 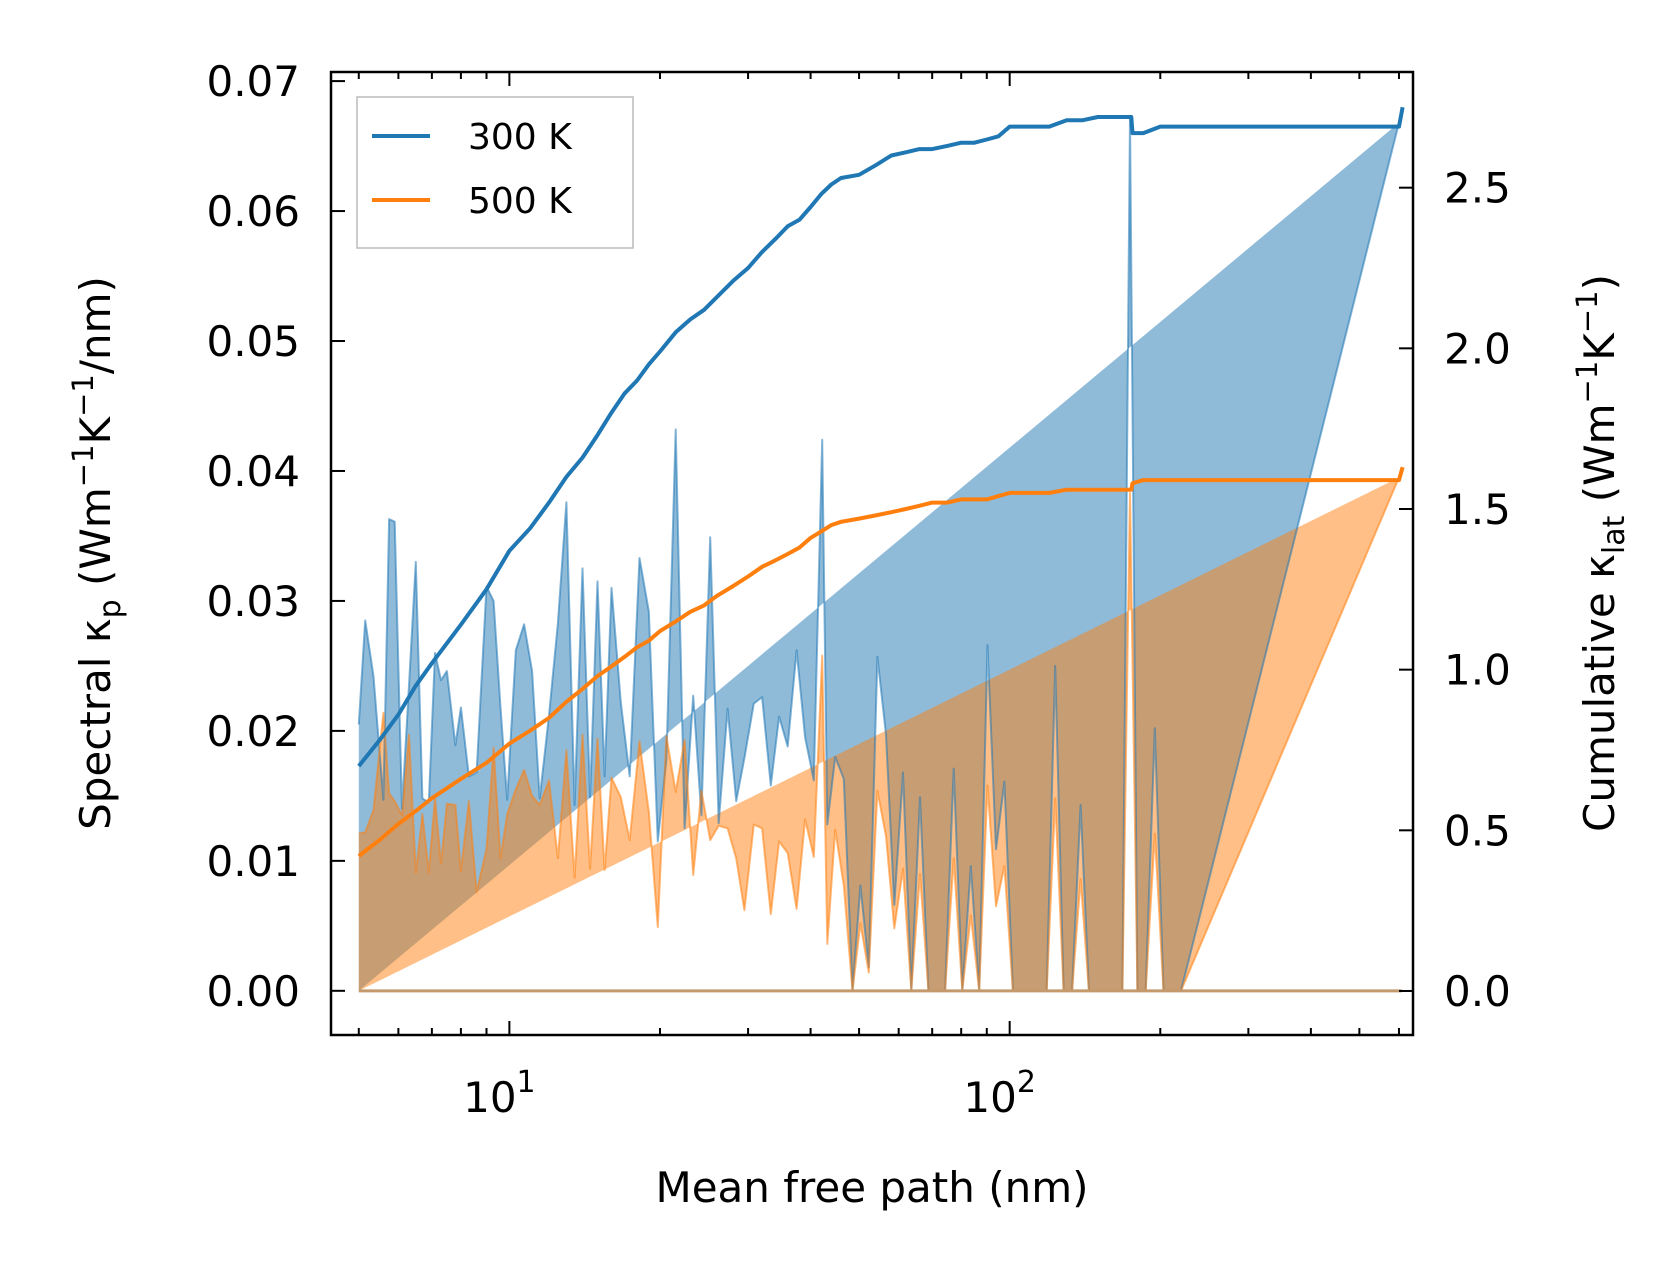 What do you see at coordinates (253, 991) in the screenshot?
I see `y-tick-label: 0.00` at bounding box center [253, 991].